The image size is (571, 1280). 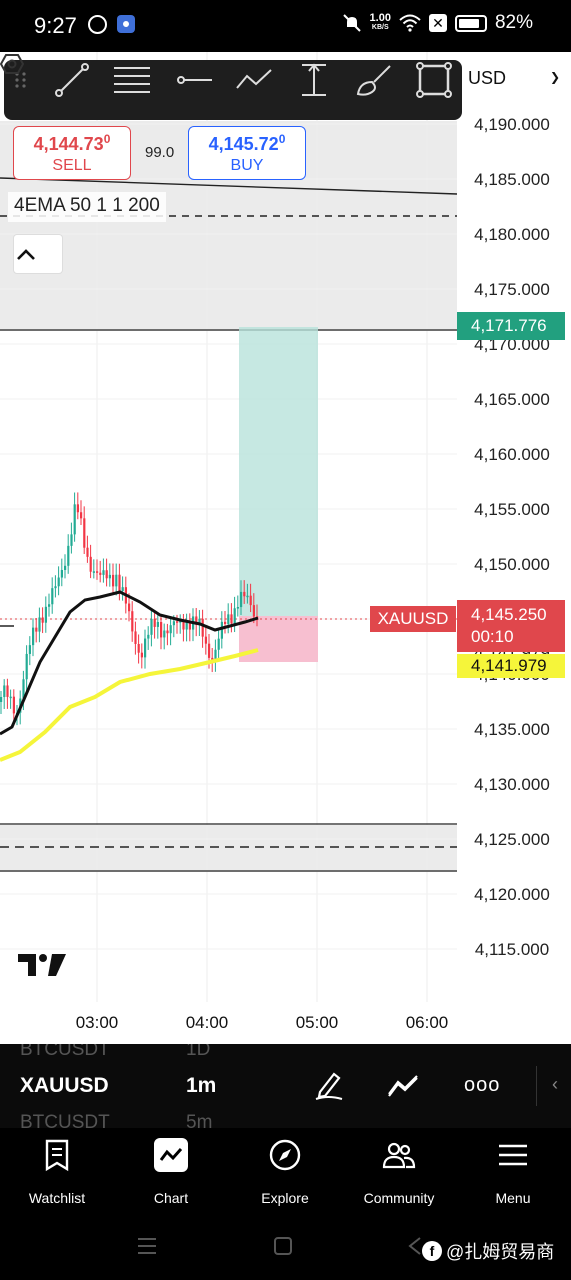 What do you see at coordinates (132, 80) in the screenshot?
I see `fib-retracement-tool-icon` at bounding box center [132, 80].